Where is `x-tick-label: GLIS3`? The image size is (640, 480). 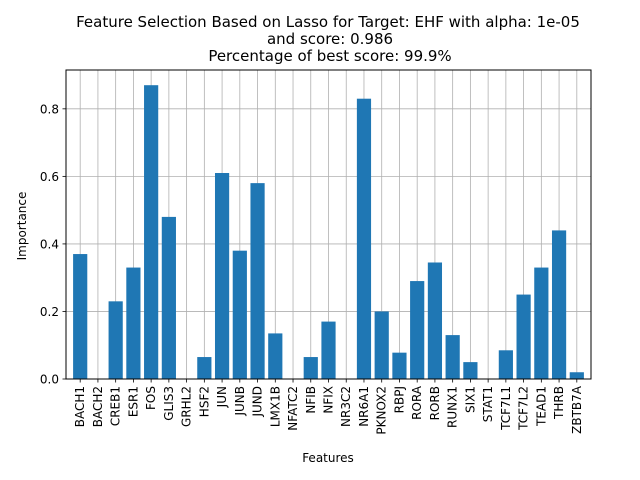 x-tick-label: GLIS3 is located at coordinates (169, 403).